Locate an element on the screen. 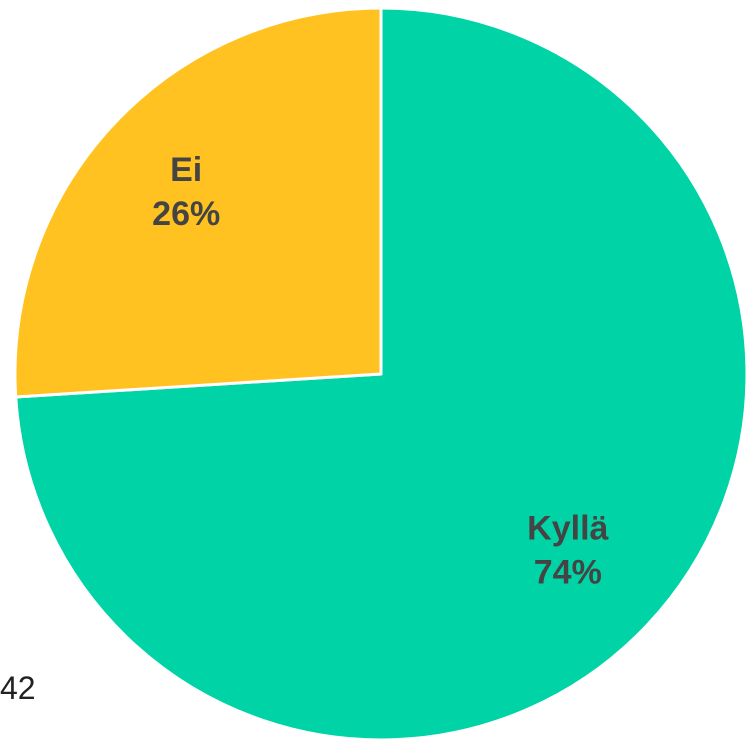 Image resolution: width=746 pixels, height=740 pixels. slice-value-label: 74% is located at coordinates (568, 572).